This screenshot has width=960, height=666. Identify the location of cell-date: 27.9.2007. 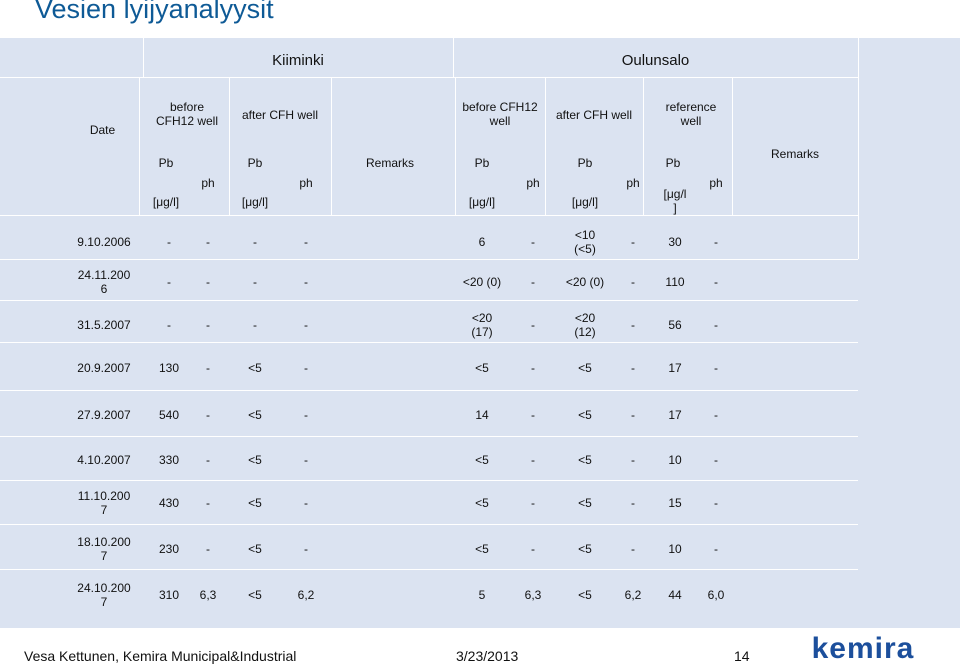
(104, 415).